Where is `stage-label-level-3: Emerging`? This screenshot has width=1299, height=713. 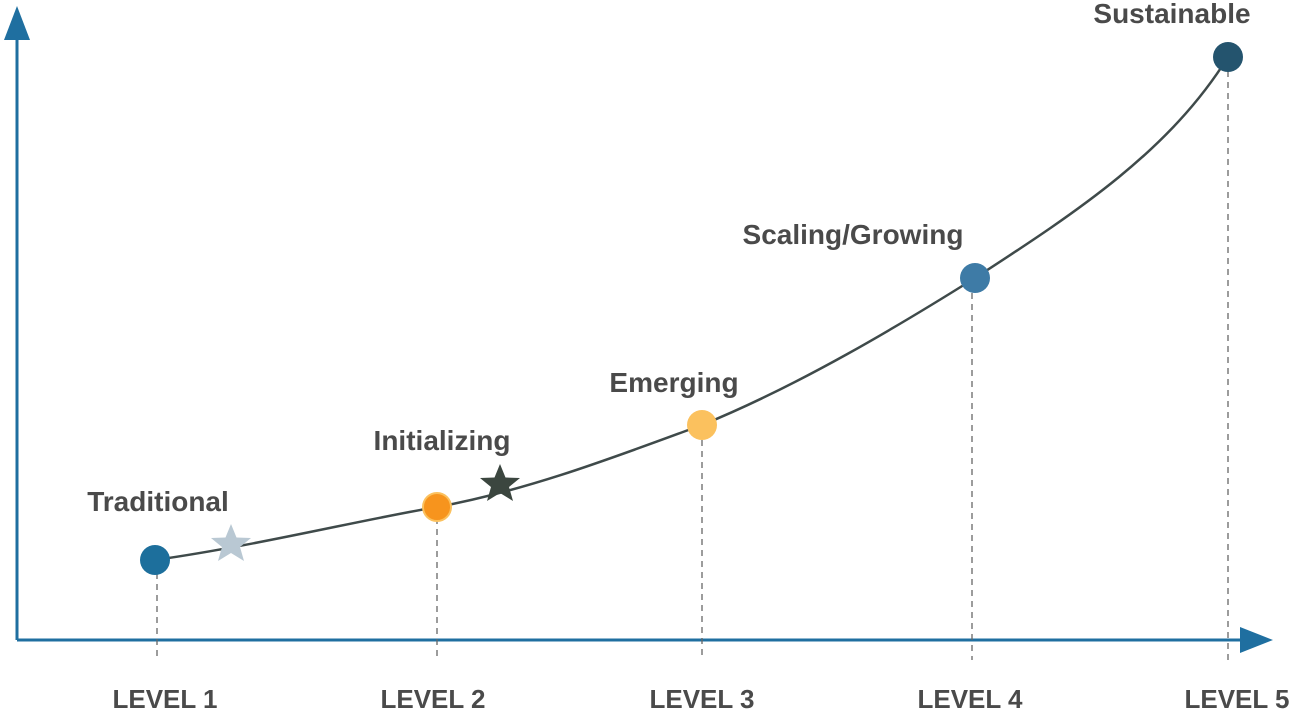
stage-label-level-3: Emerging is located at coordinates (673, 382).